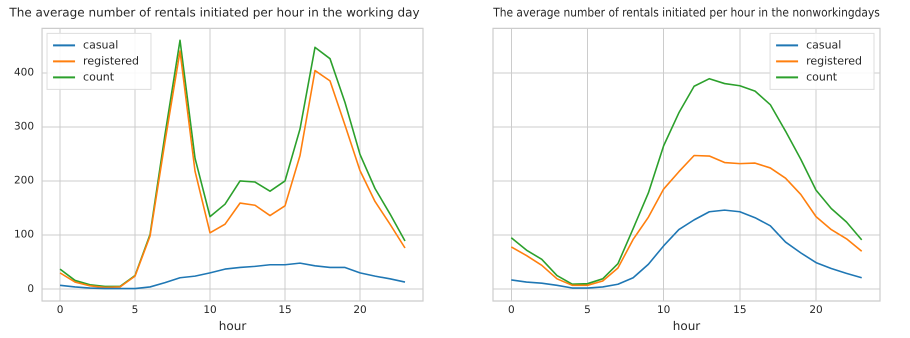  What do you see at coordinates (214, 12) in the screenshot?
I see `chart-title: The average number of rentals initiated per hour in the working day` at bounding box center [214, 12].